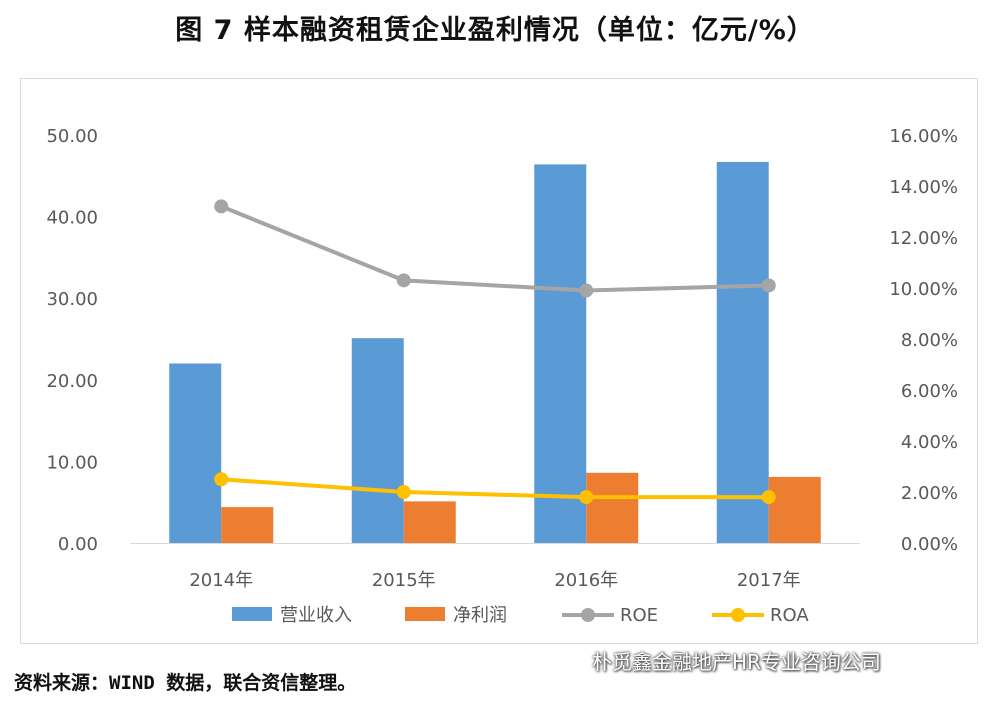 Image resolution: width=990 pixels, height=702 pixels. Describe the element at coordinates (929, 391) in the screenshot. I see `right-axis-tick: 6.00%` at that location.